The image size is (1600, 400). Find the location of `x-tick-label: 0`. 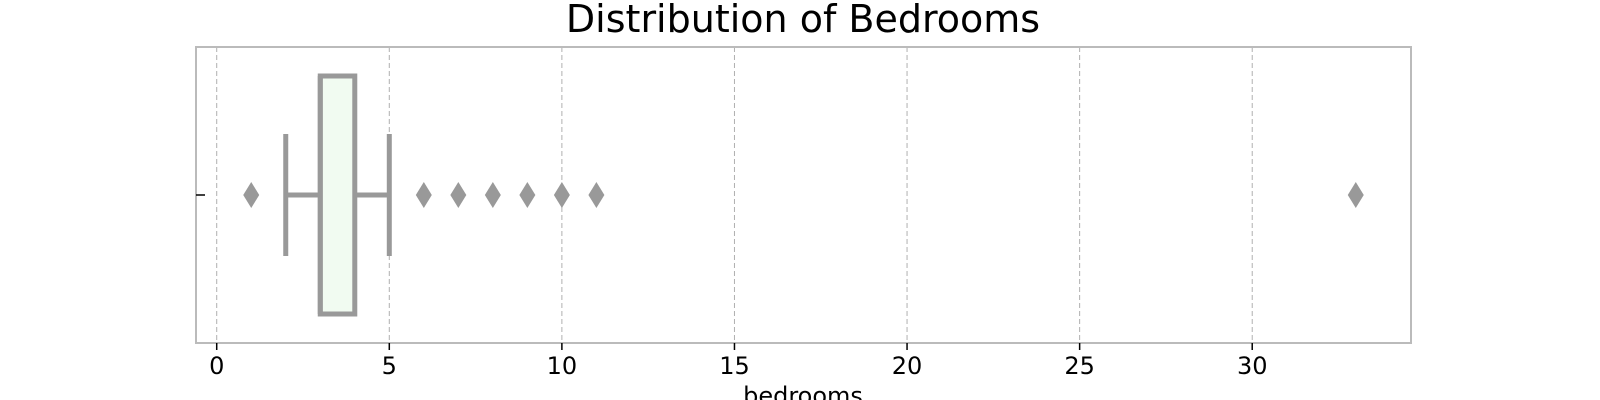

x-tick-label: 0 is located at coordinates (216, 366).